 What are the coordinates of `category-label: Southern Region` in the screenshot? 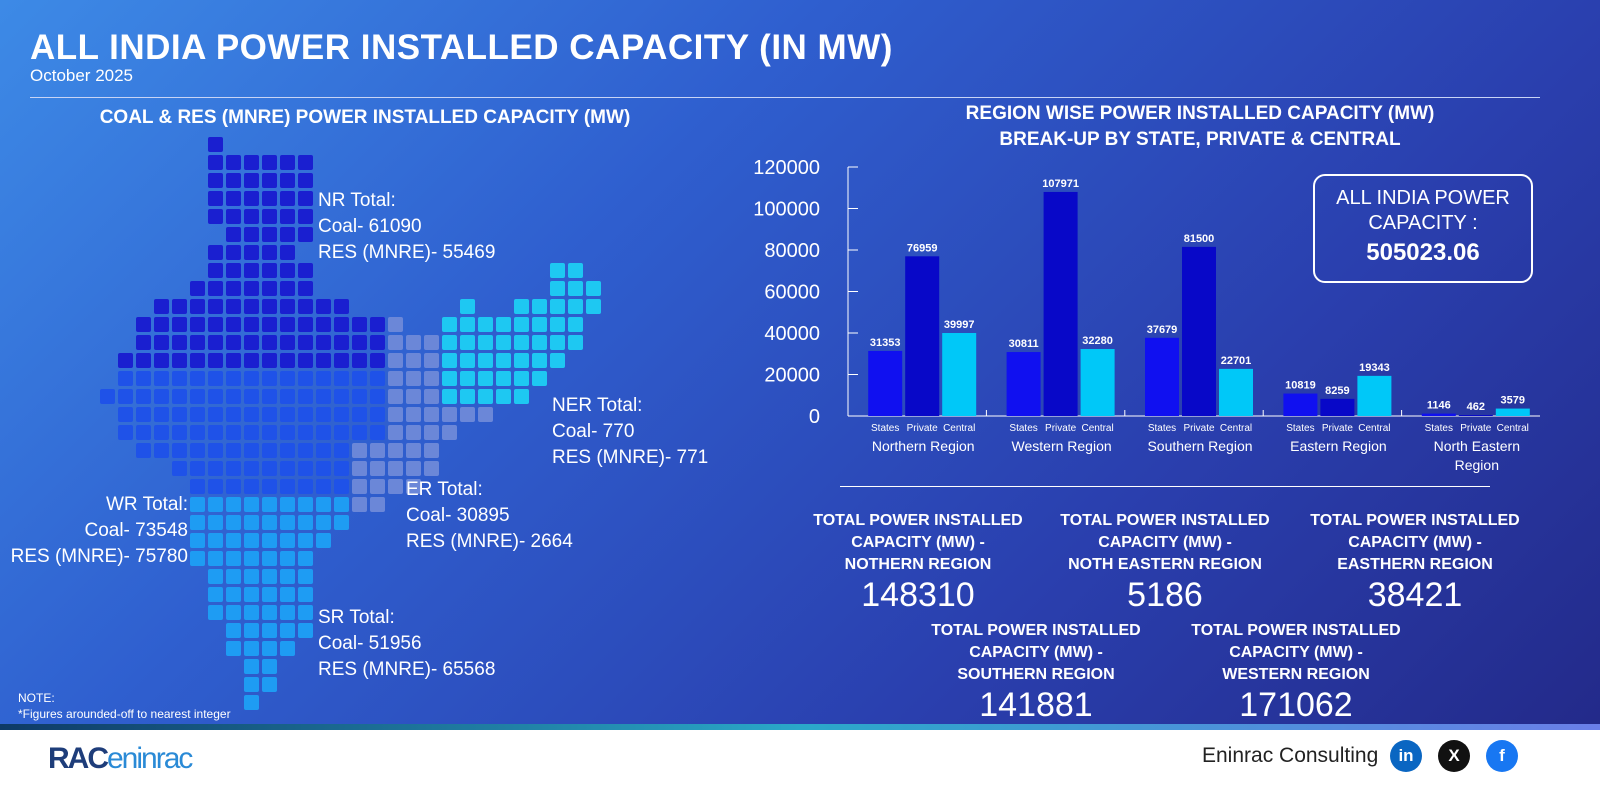 It's located at (1199, 446).